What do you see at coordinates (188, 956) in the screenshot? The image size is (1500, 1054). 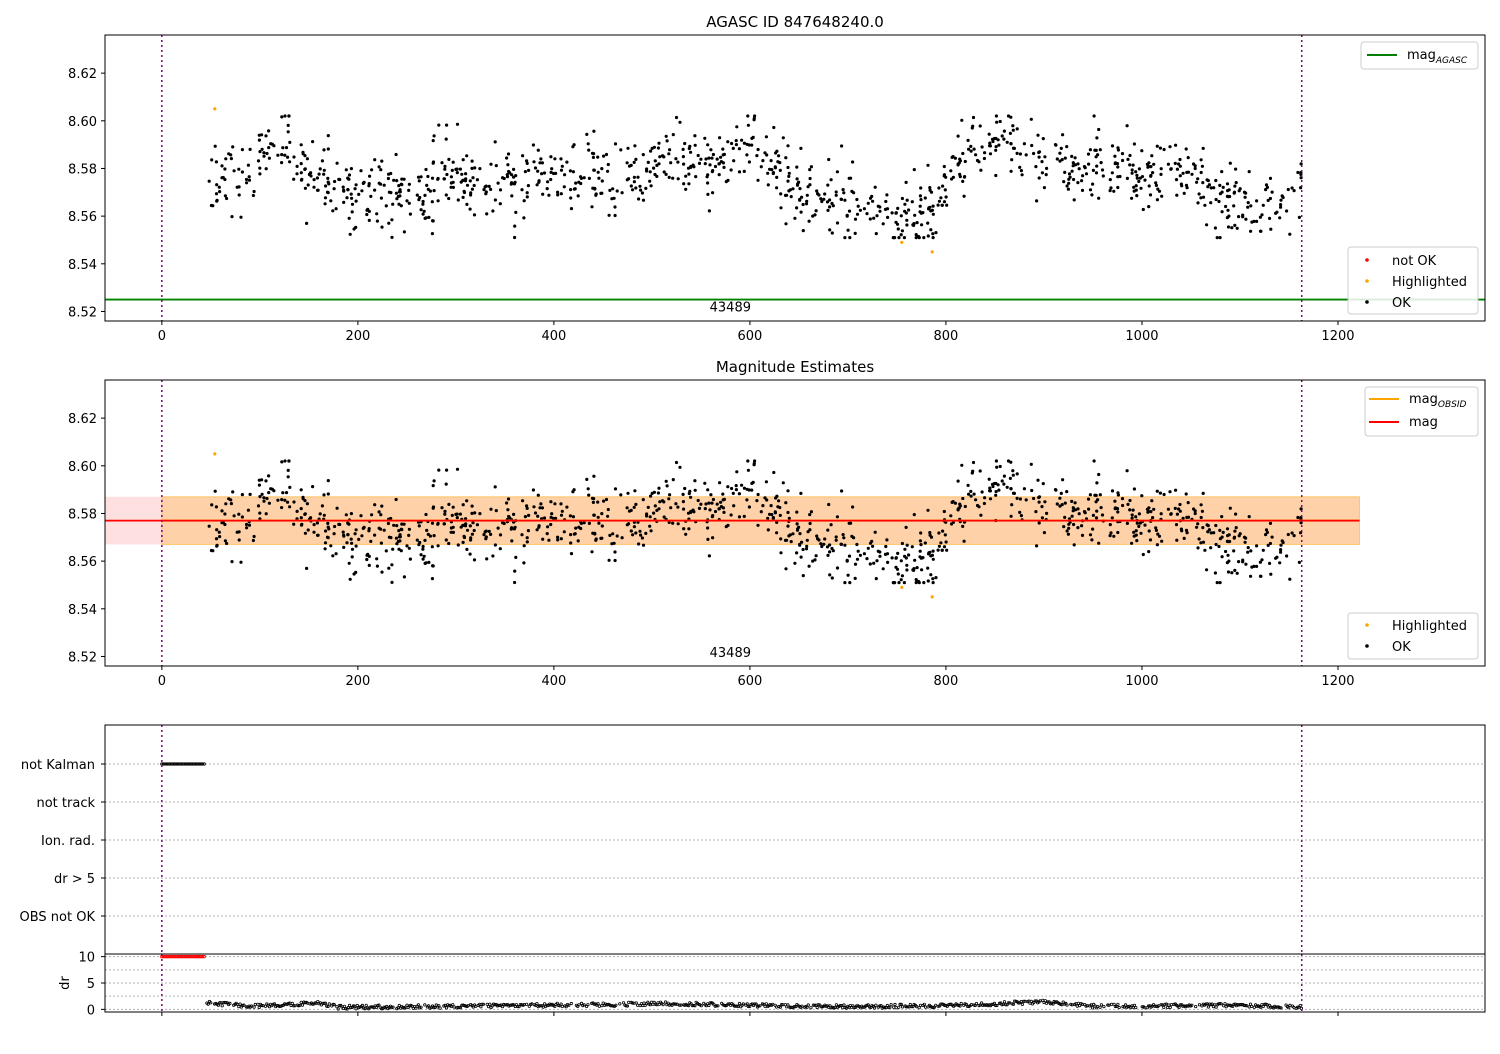 I see `dr-clipped-point` at bounding box center [188, 956].